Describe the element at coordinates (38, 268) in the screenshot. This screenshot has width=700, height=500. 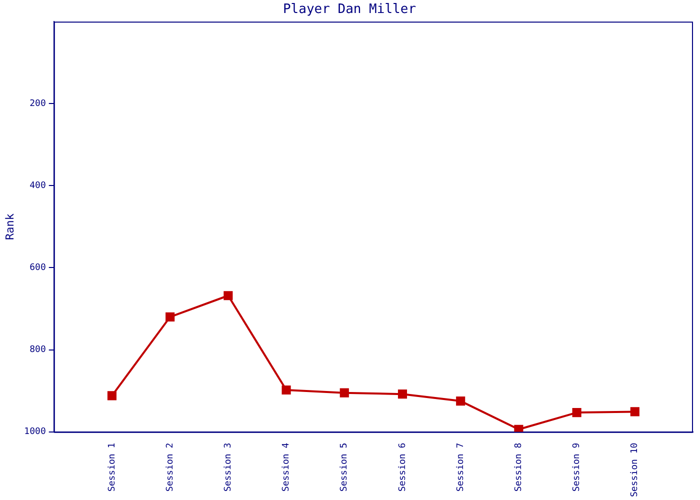
I see `y-tick-label: 600` at that location.